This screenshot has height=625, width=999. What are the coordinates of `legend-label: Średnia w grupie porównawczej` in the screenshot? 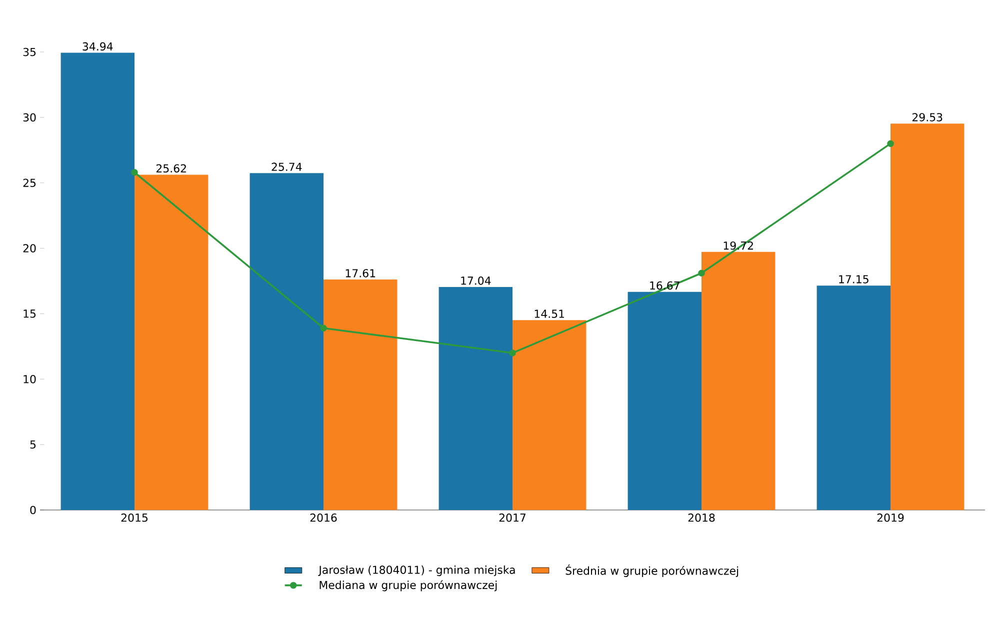 It's located at (652, 570).